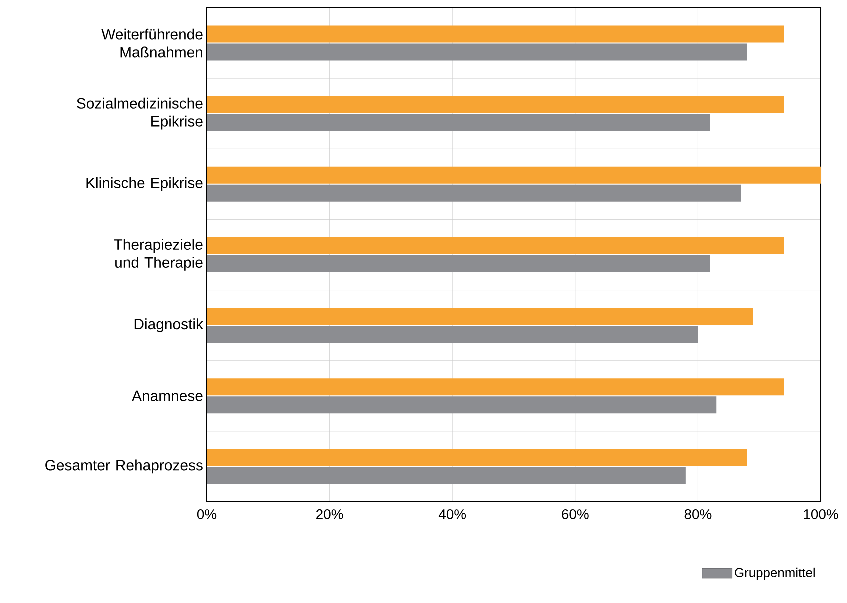 The height and width of the screenshot is (603, 847). What do you see at coordinates (698, 515) in the screenshot?
I see `x-tick-label: 80%` at bounding box center [698, 515].